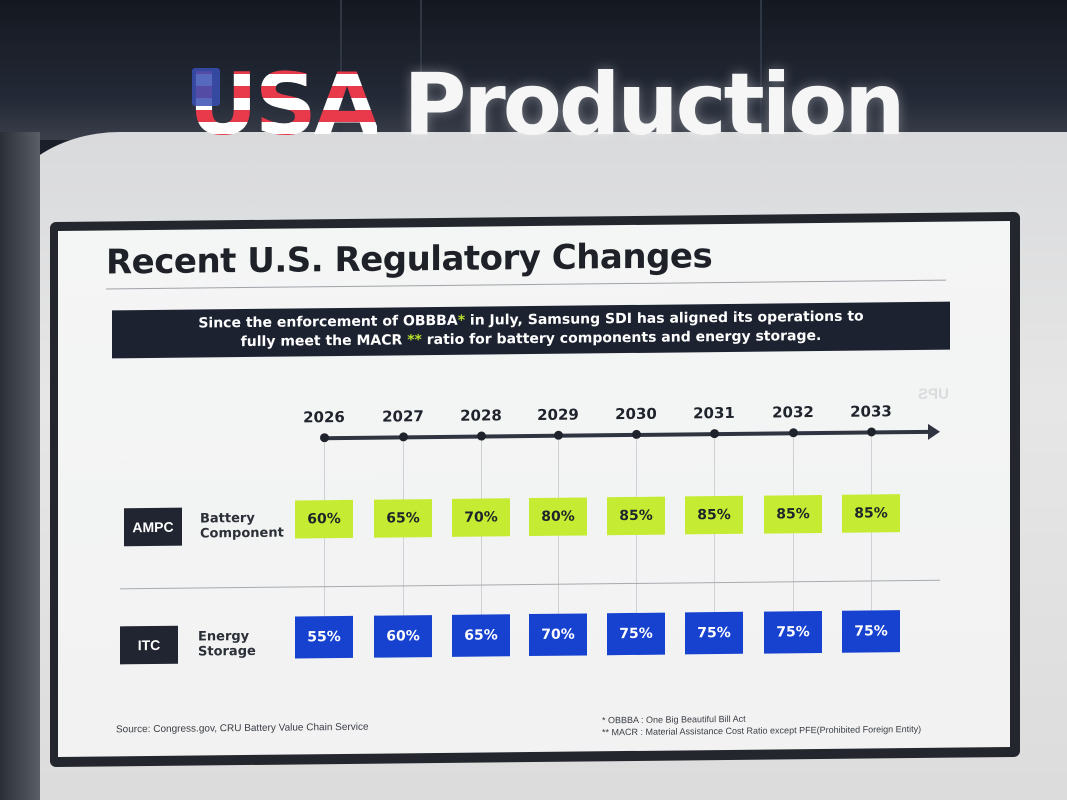 The width and height of the screenshot is (1067, 800). What do you see at coordinates (934, 431) in the screenshot?
I see `timeline-arrowhead` at bounding box center [934, 431].